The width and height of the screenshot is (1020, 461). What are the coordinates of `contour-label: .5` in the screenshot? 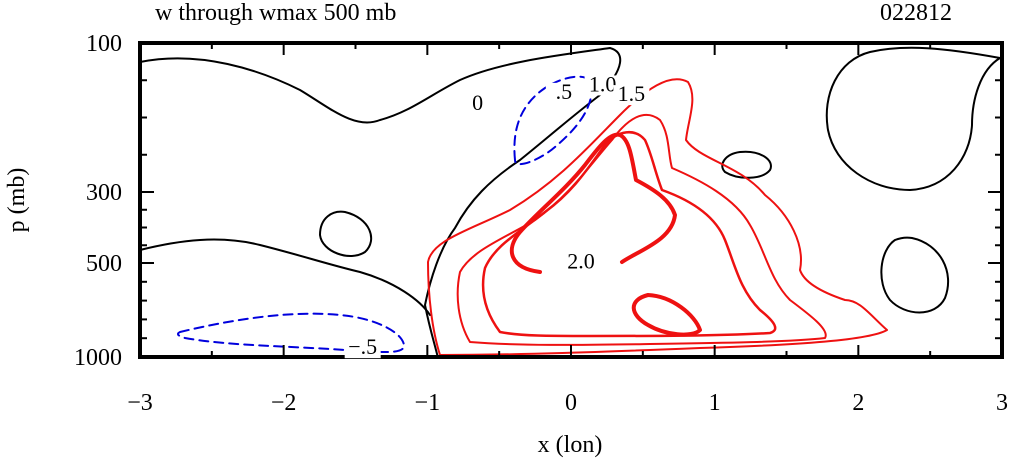 It's located at (564, 91).